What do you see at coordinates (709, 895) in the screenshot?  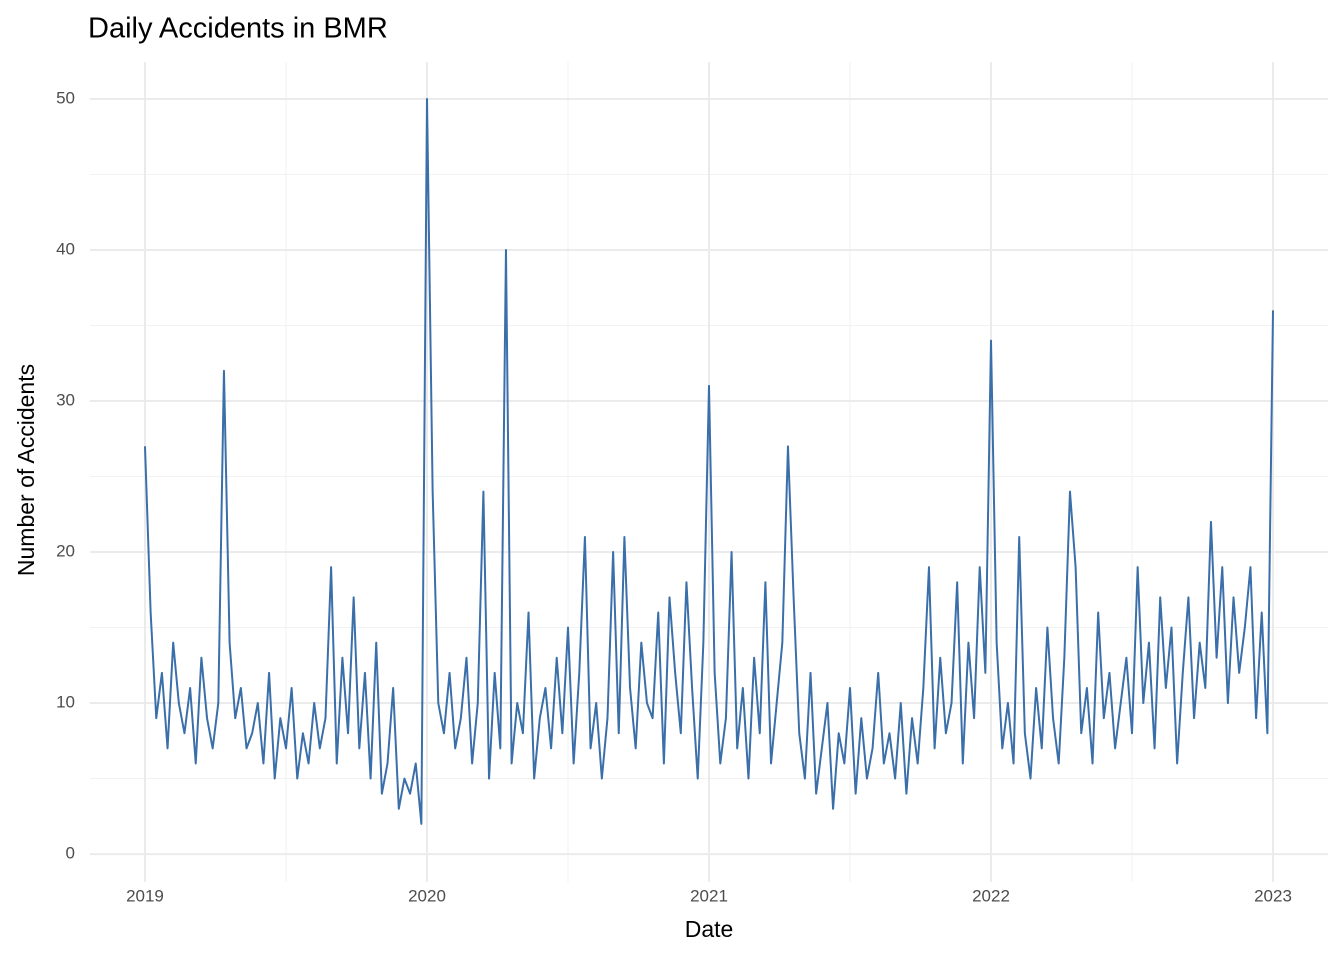 I see `x-tick-label: 2021` at bounding box center [709, 895].